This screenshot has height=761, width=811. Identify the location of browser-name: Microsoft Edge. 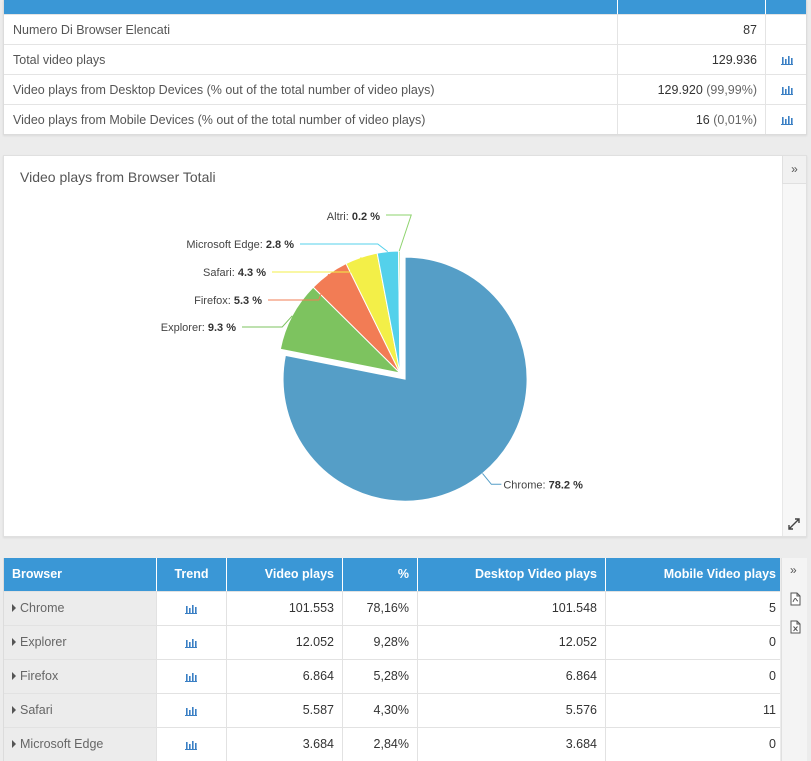
(62, 744).